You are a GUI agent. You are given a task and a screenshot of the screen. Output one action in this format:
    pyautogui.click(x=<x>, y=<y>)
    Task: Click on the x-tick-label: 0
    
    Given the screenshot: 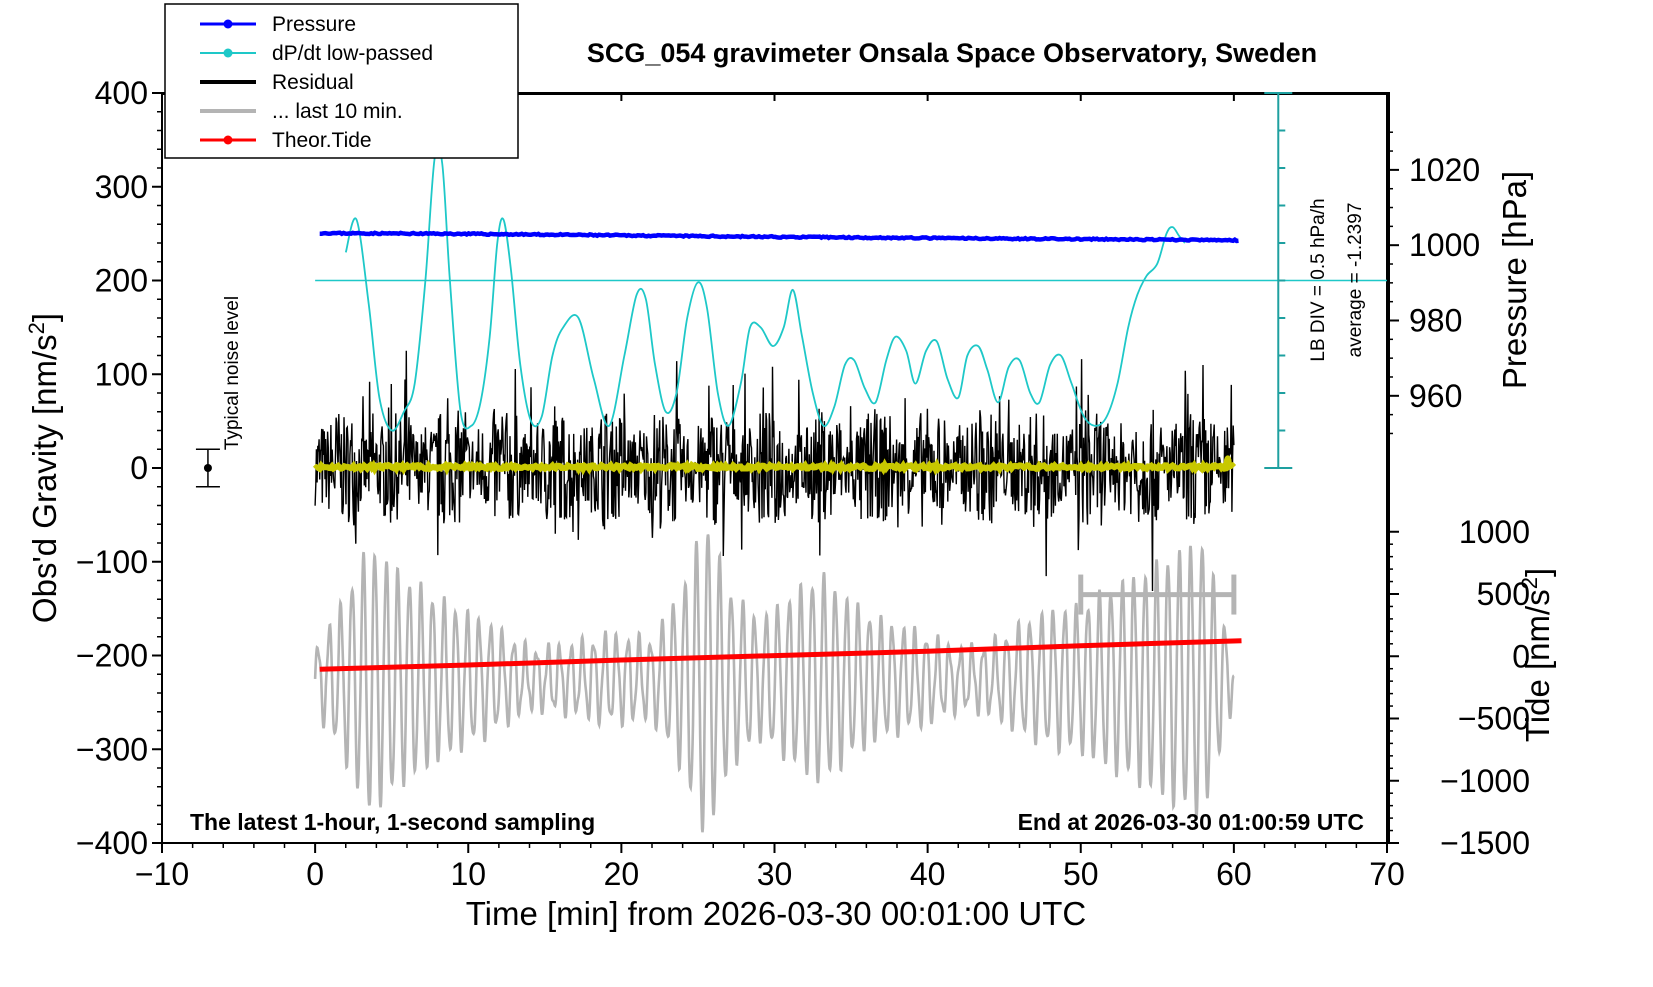 What is the action you would take?
    pyautogui.click(x=315, y=874)
    